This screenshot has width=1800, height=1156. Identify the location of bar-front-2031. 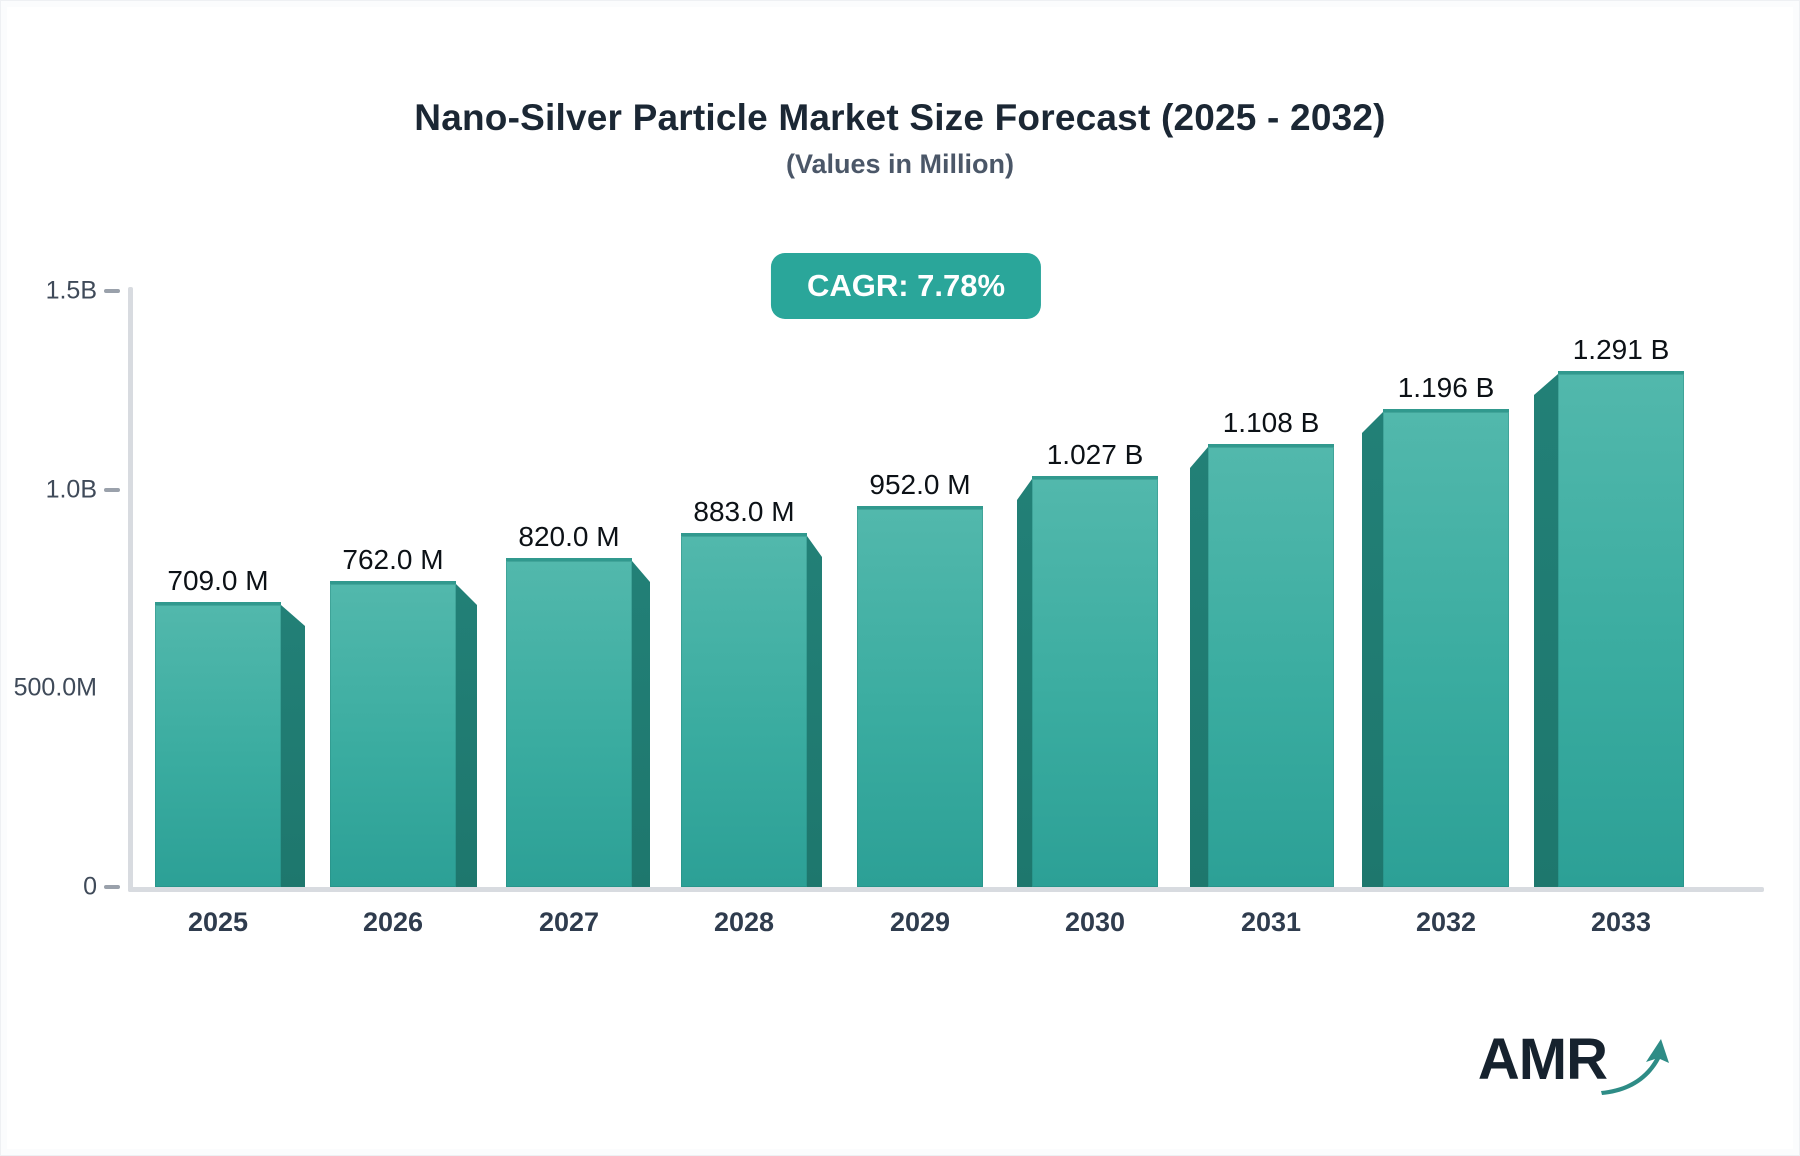
(1271, 665).